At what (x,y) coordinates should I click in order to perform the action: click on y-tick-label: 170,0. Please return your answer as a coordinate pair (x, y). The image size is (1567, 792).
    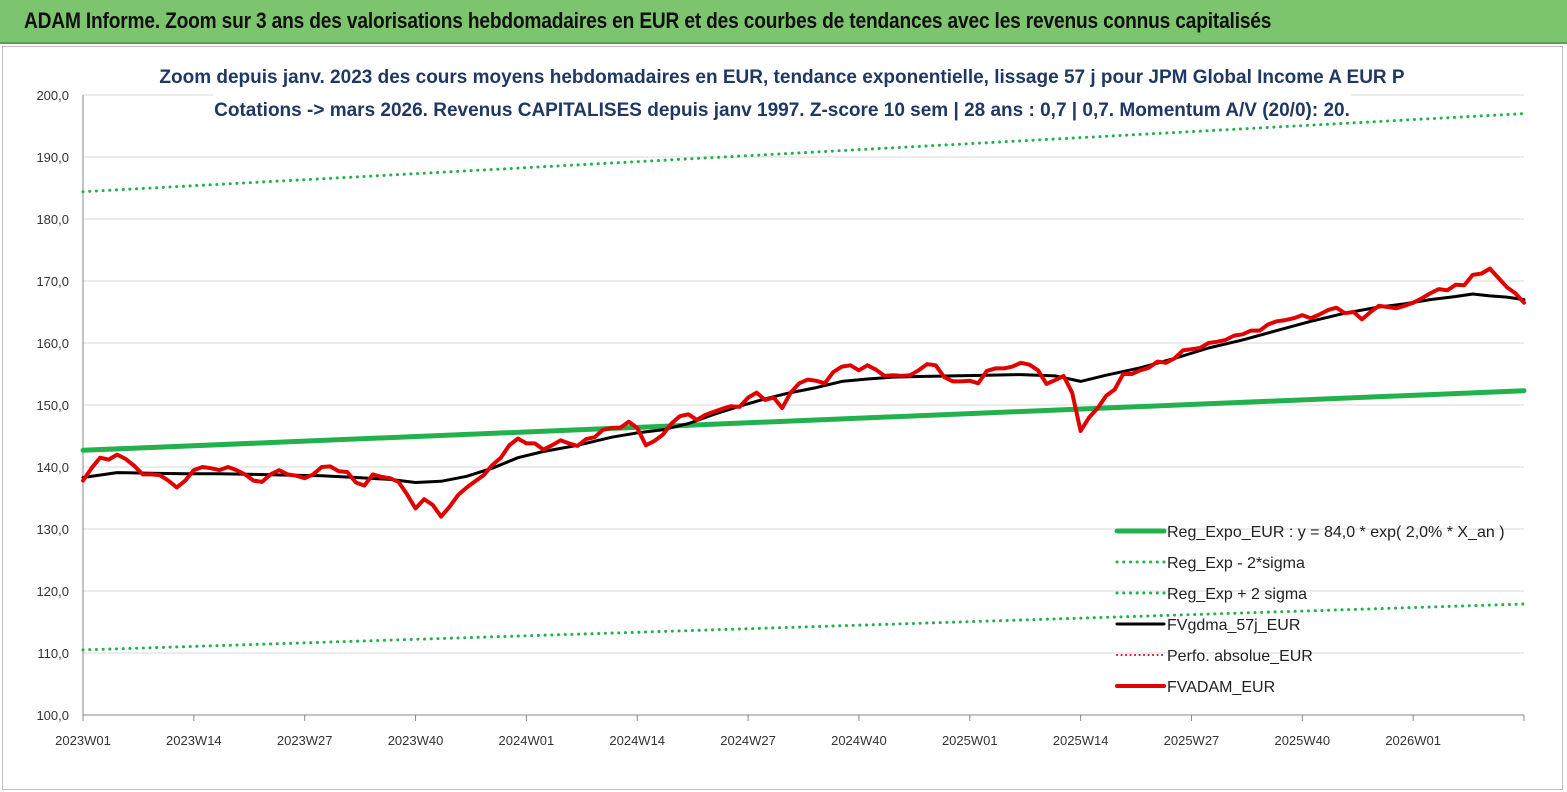
    Looking at the image, I should click on (52, 281).